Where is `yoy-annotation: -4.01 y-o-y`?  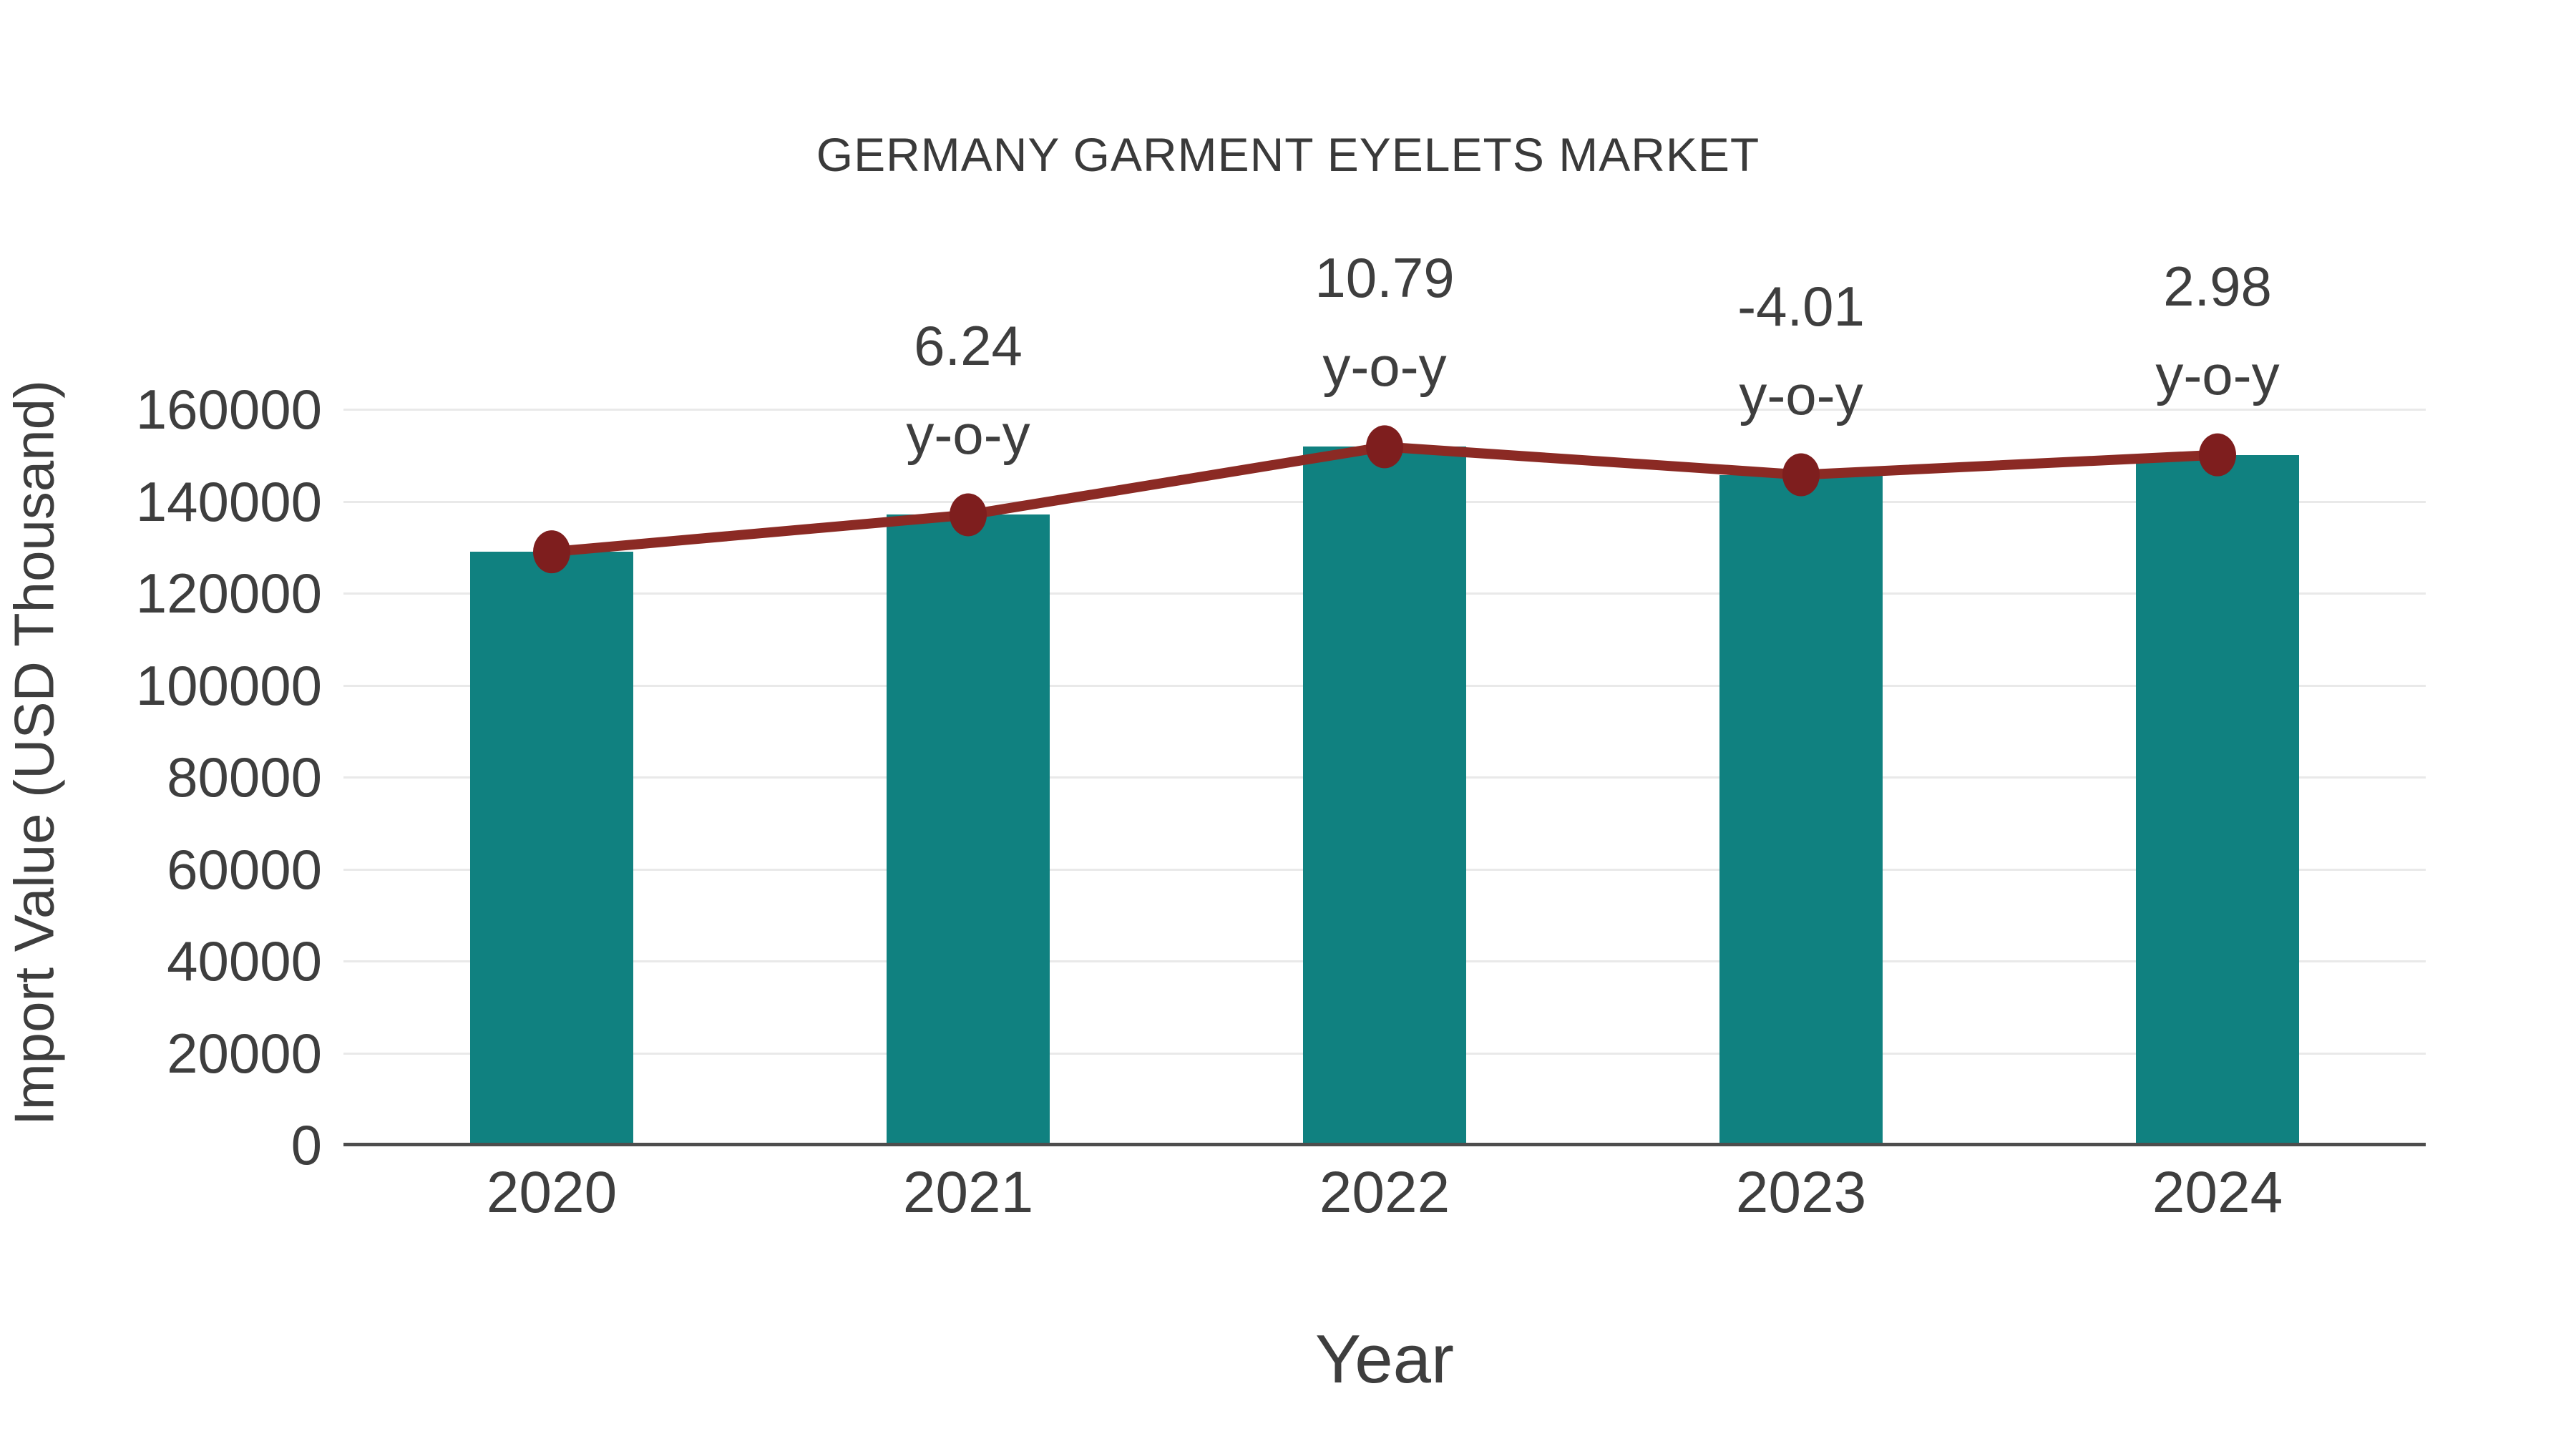
yoy-annotation: -4.01 y-o-y is located at coordinates (1801, 350).